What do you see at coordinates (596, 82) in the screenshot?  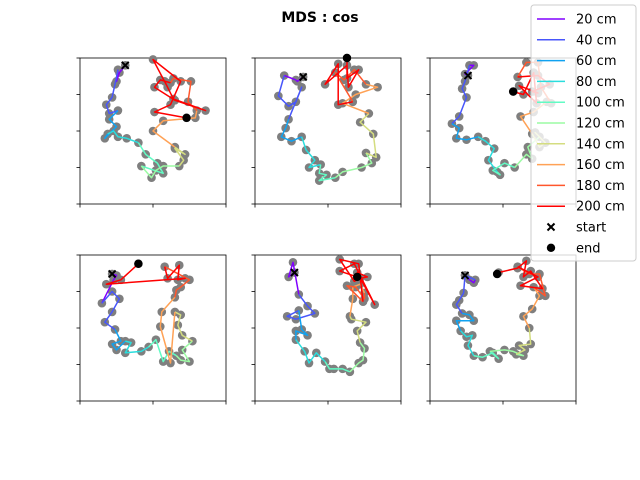 I see `legend-label: 80 cm` at bounding box center [596, 82].